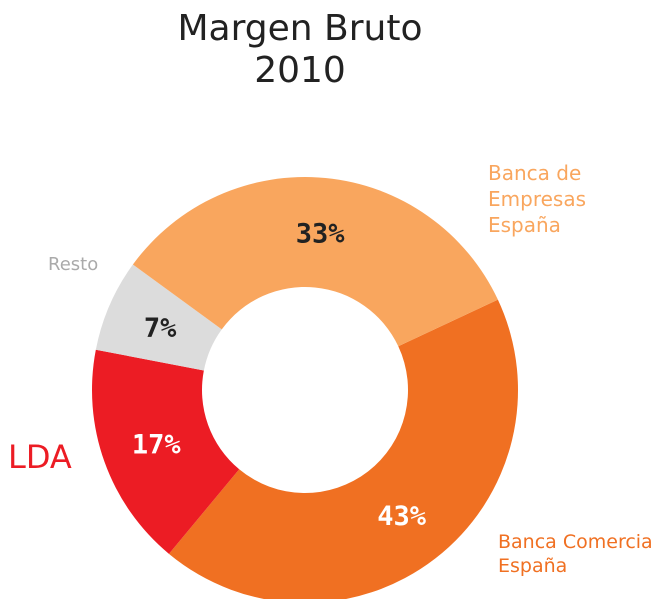 The image size is (652, 599). I want to click on chart-subtitle: 2010, so click(300, 70).